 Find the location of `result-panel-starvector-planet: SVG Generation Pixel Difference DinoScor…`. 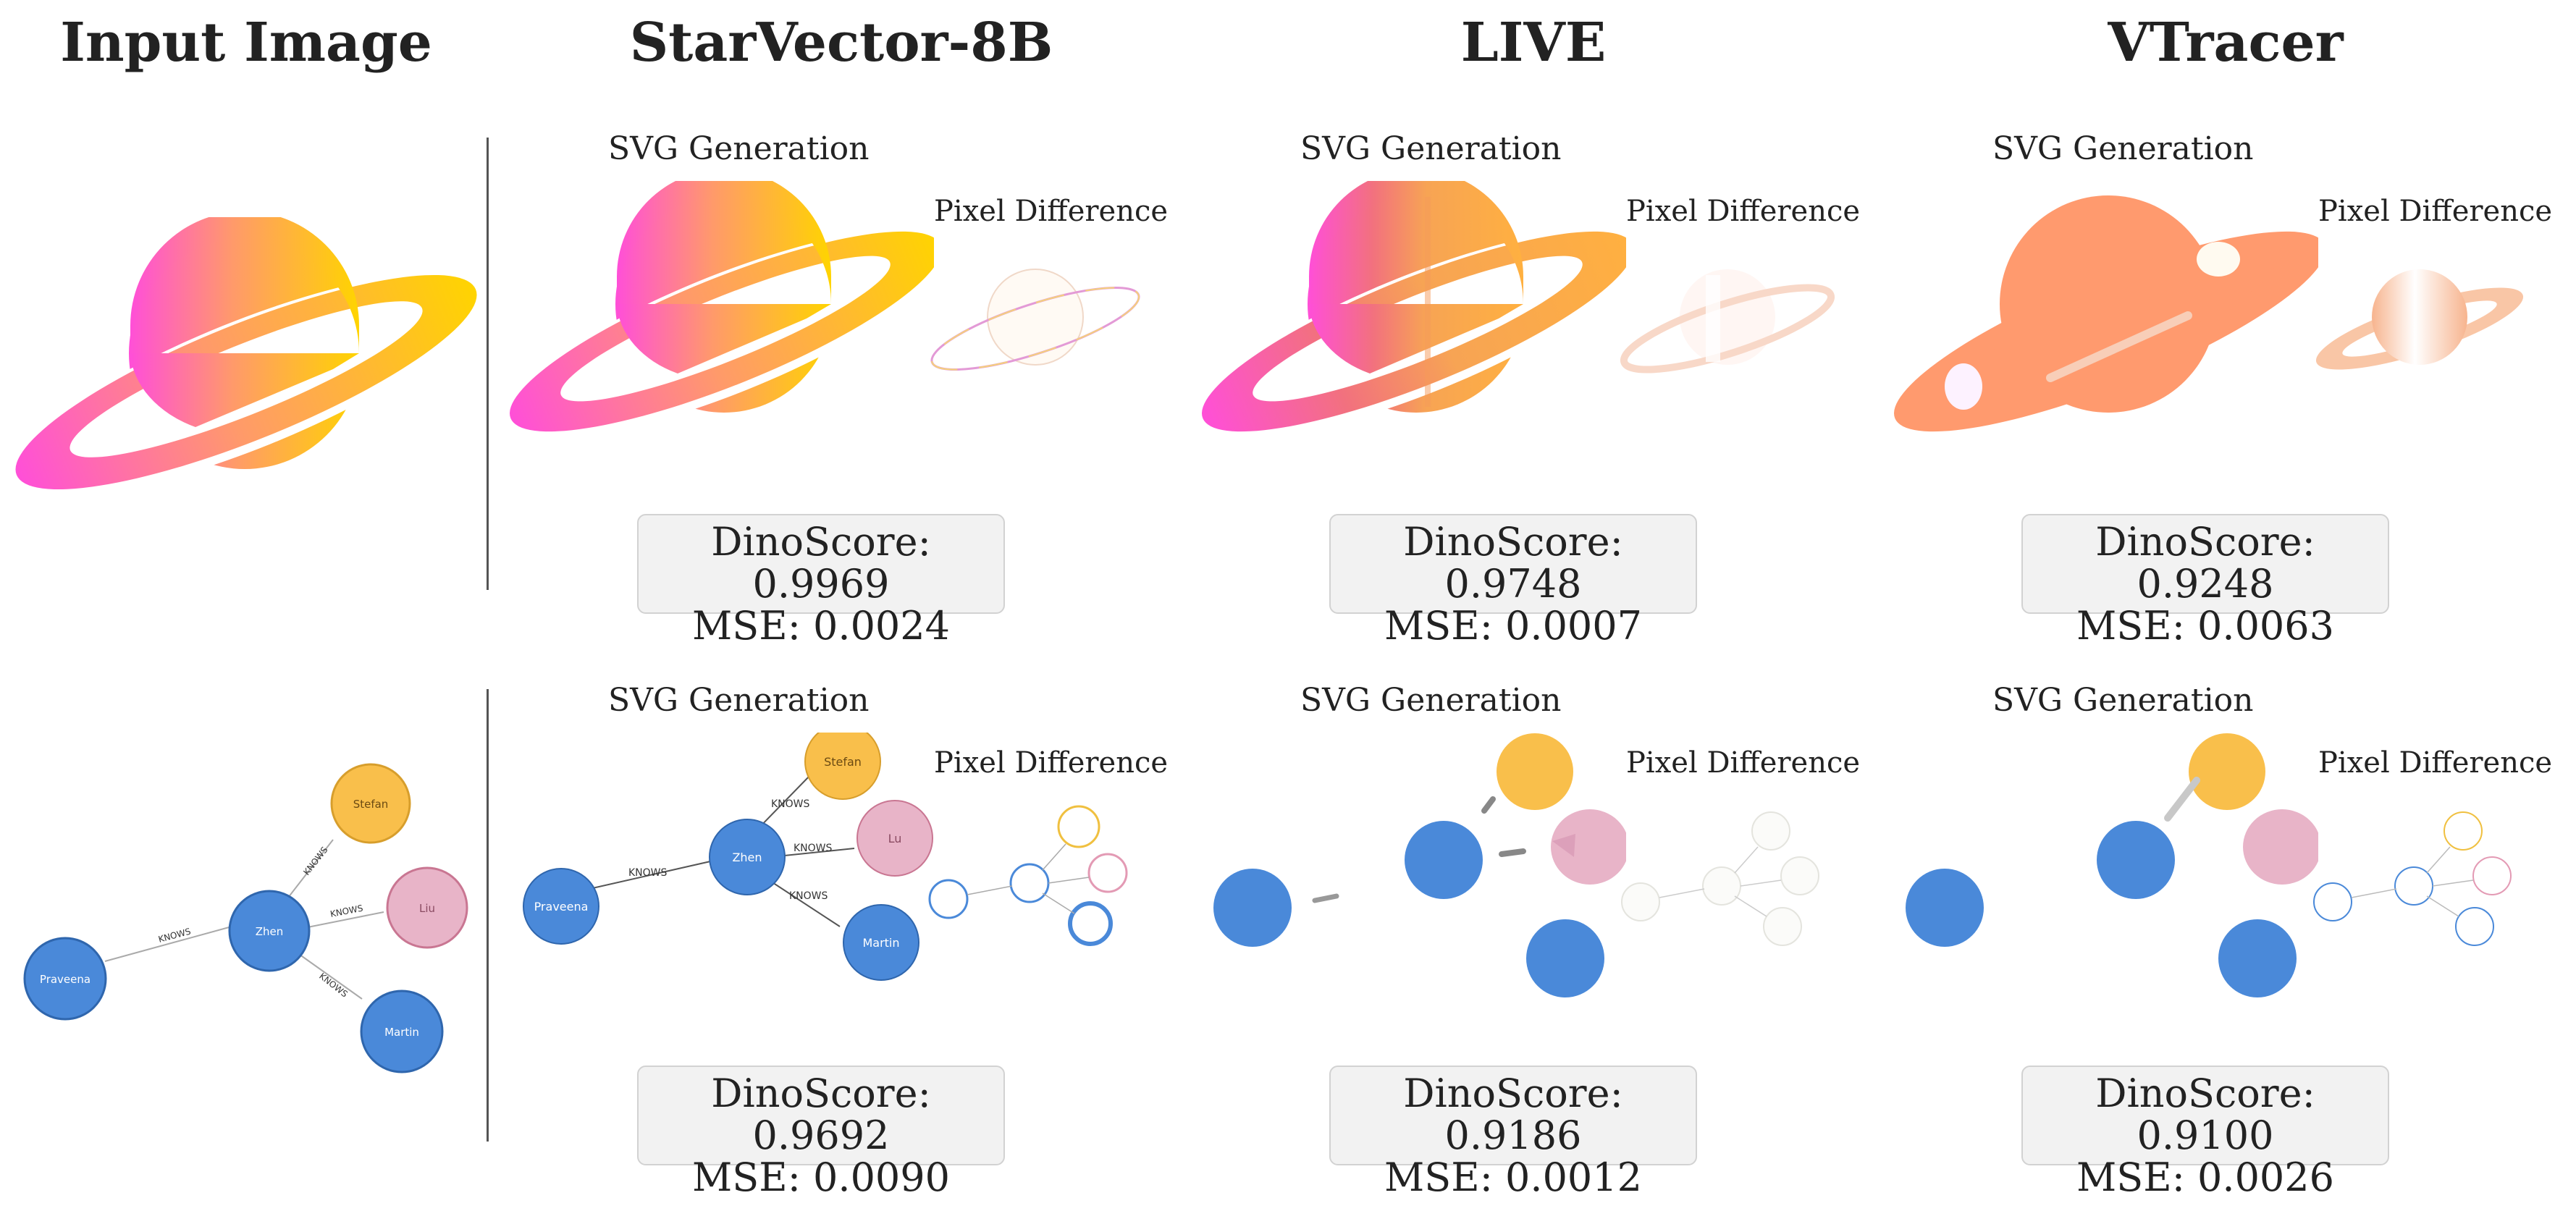

result-panel-starvector-planet: SVG Generation Pixel Difference DinoScor… is located at coordinates (846, 405).